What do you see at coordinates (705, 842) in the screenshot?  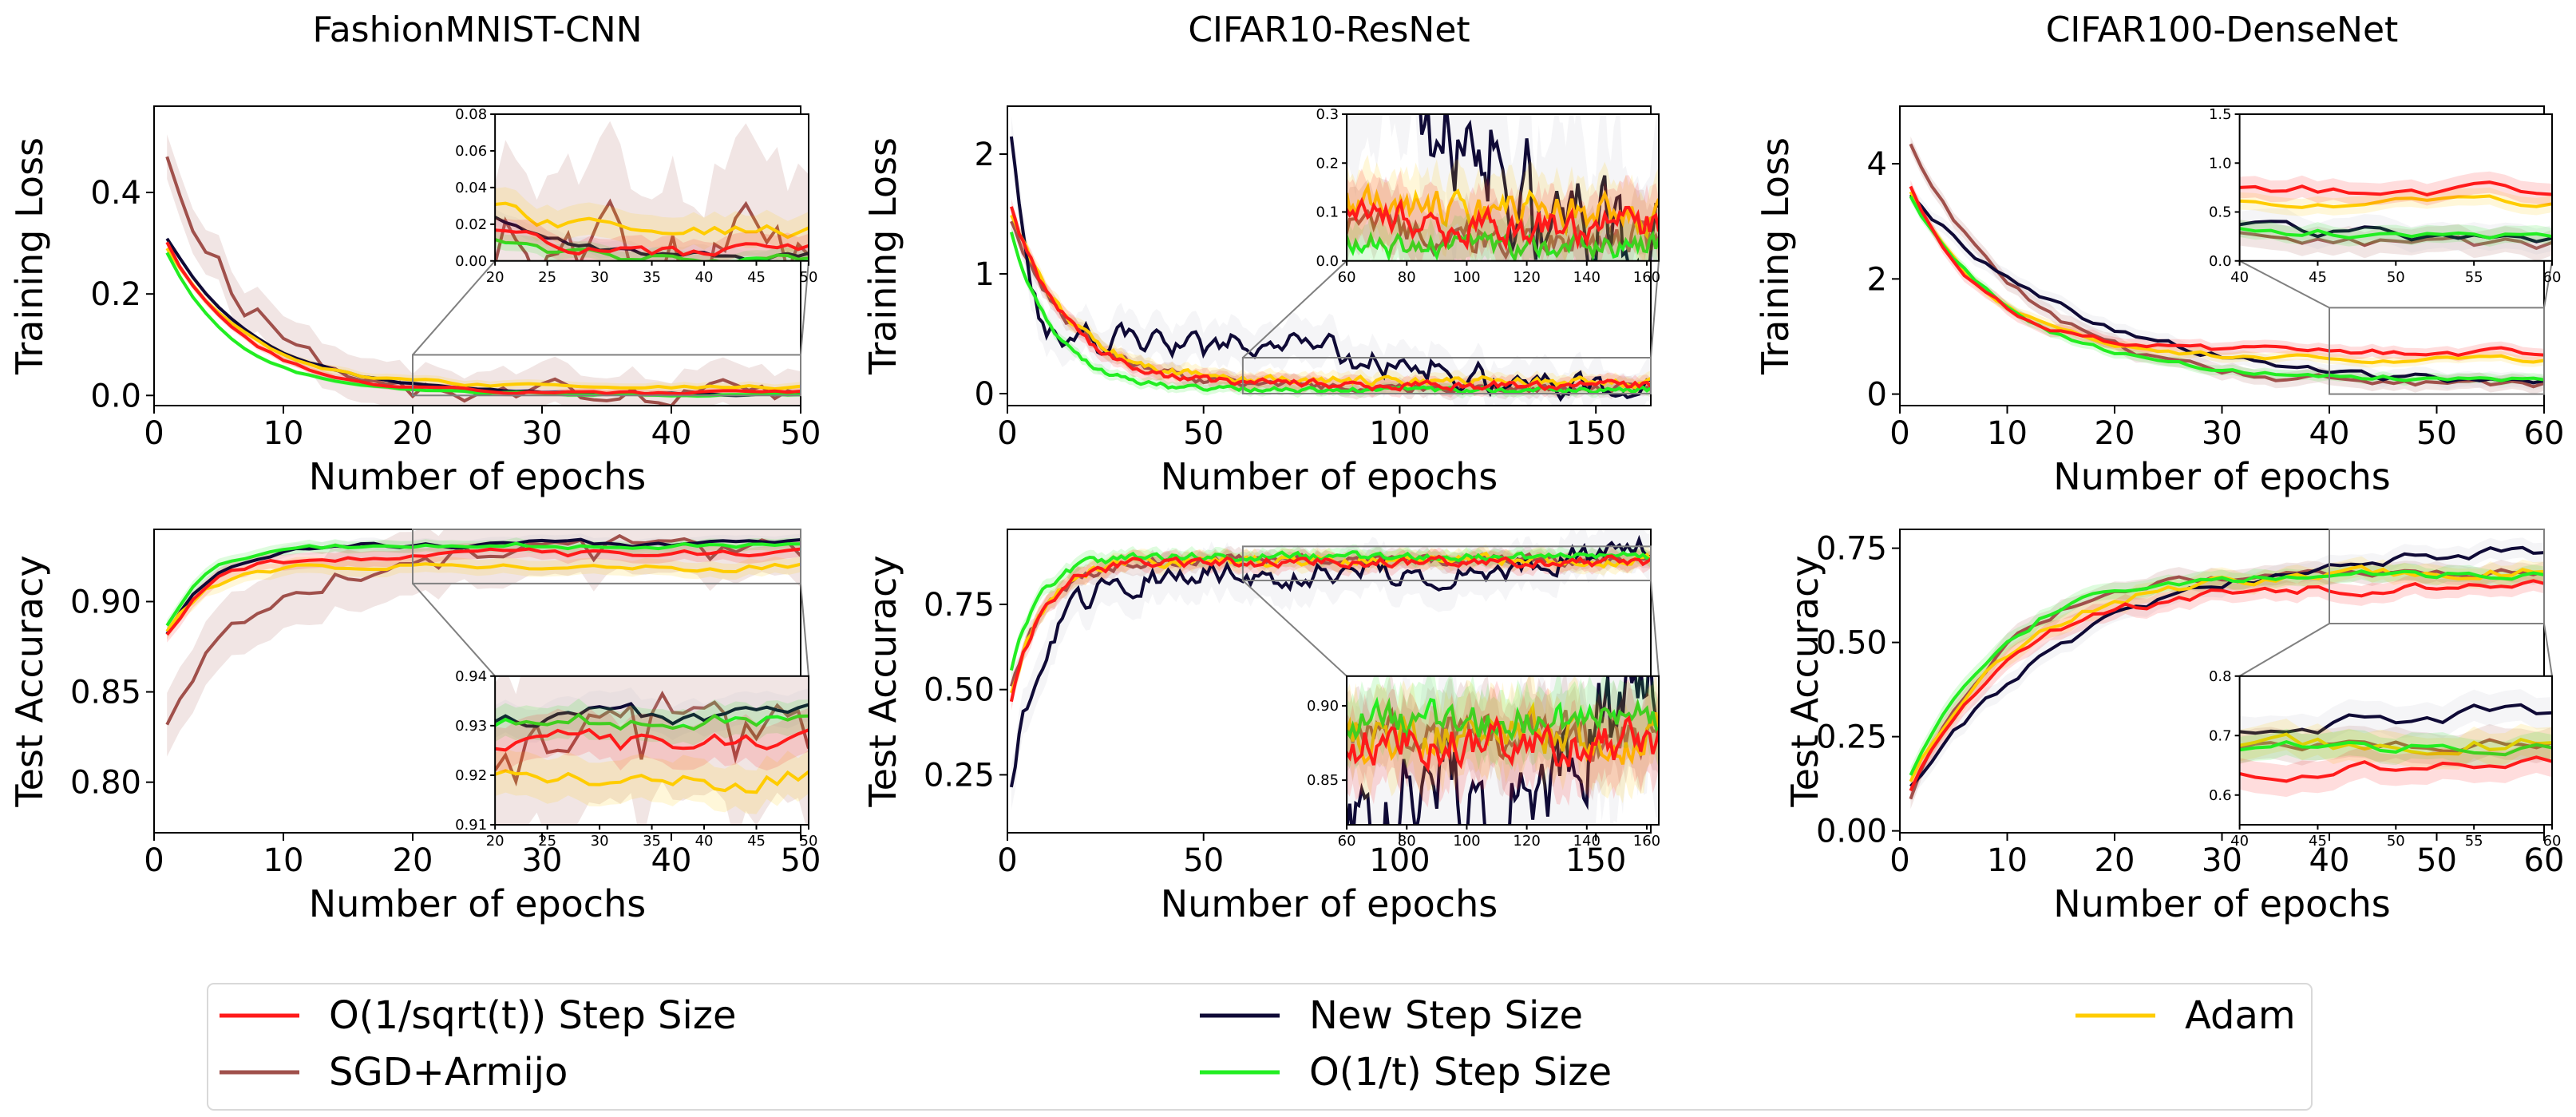 I see `inset-x-tick-label: 40` at bounding box center [705, 842].